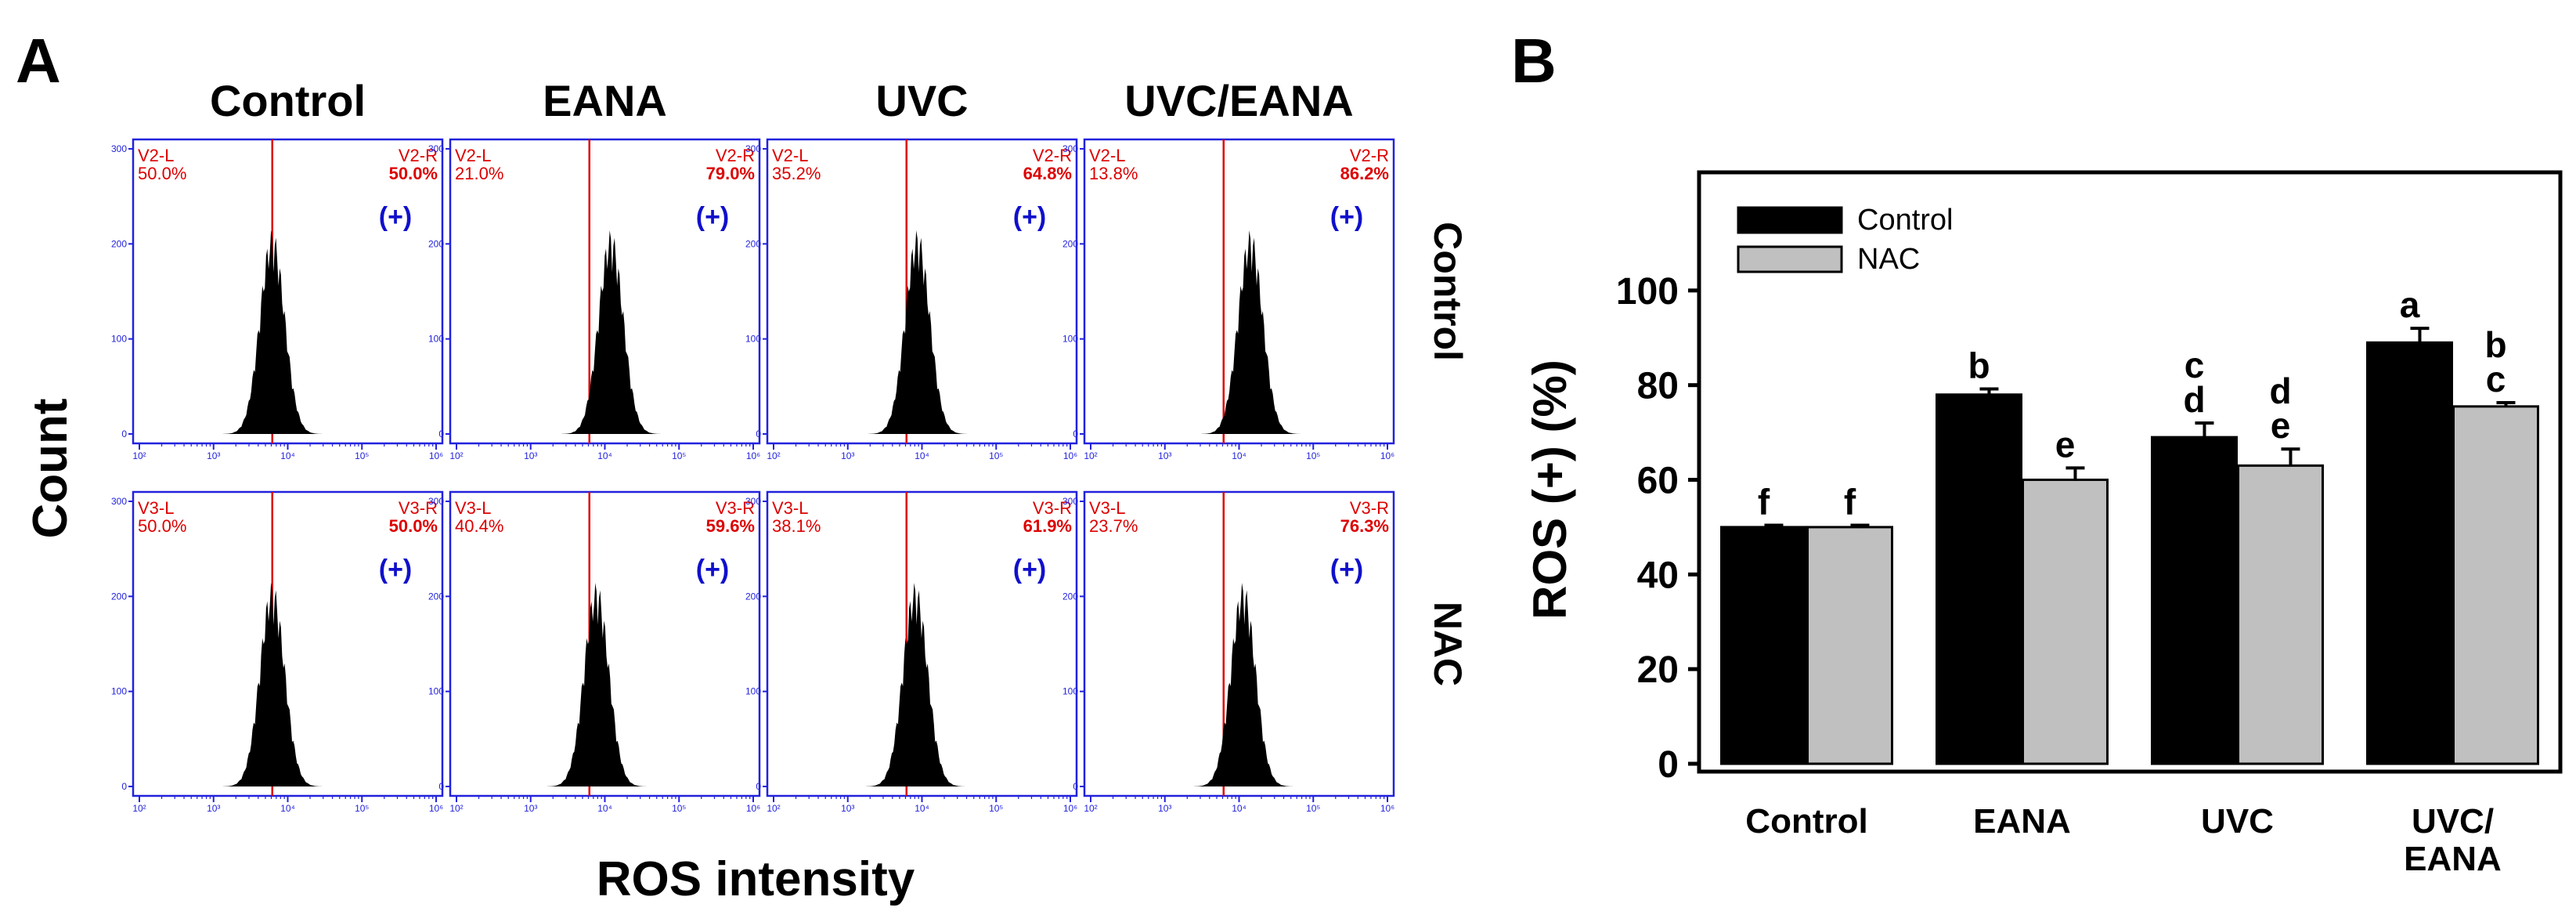 This screenshot has width=2576, height=922. I want to click on panel-a-column-titles: Control EANA UVC UVC/EANA, so click(782, 100).